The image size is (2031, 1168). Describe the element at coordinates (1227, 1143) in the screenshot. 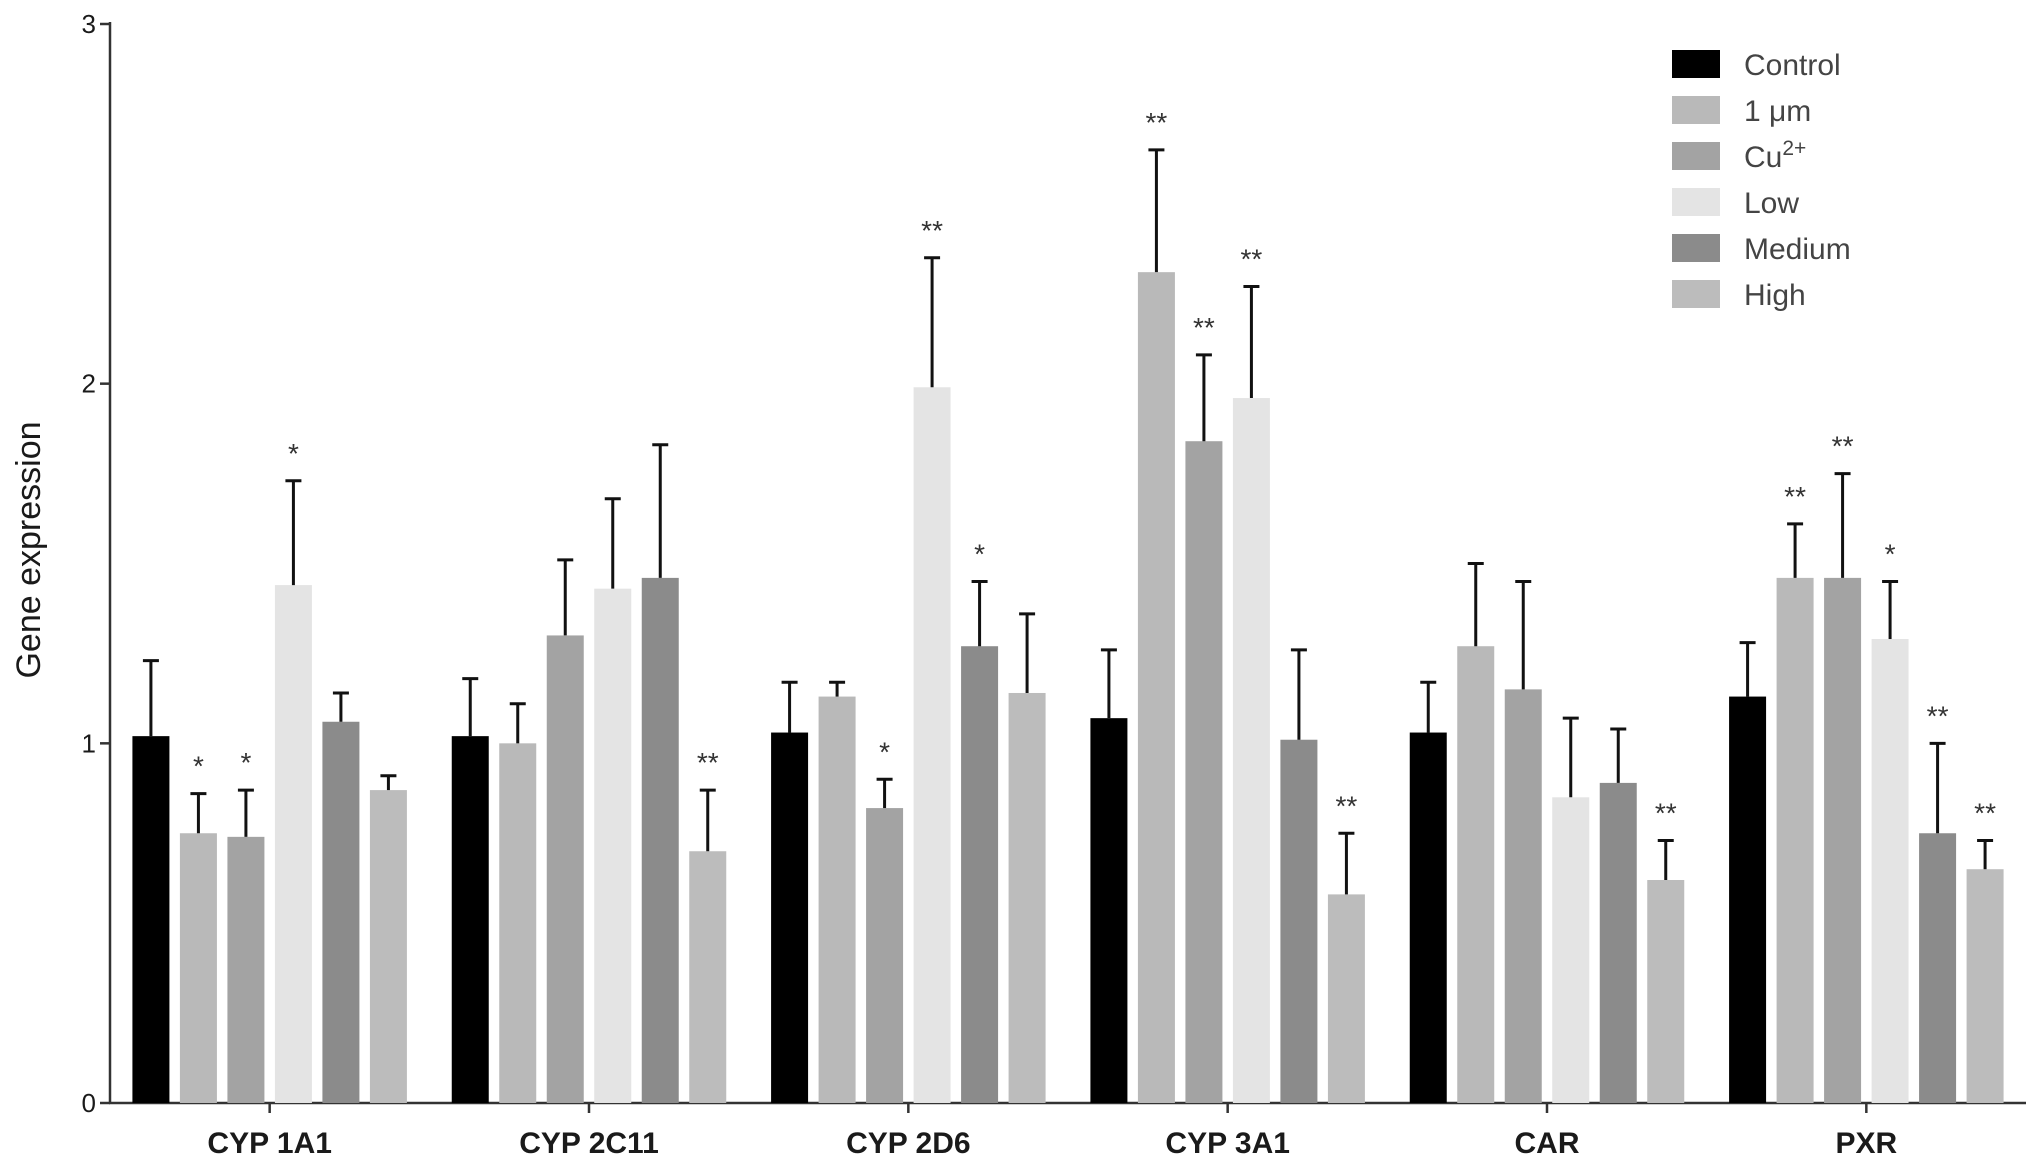

I see `x-tick-label: CYP 3A1` at that location.